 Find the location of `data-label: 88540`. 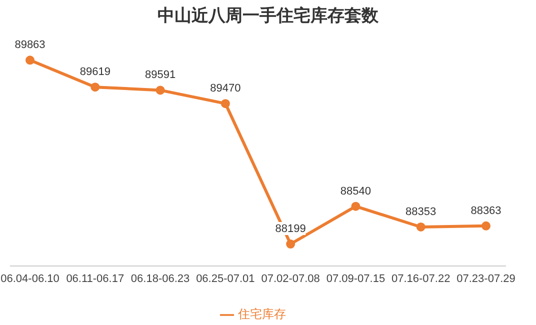

data-label: 88540 is located at coordinates (356, 191).